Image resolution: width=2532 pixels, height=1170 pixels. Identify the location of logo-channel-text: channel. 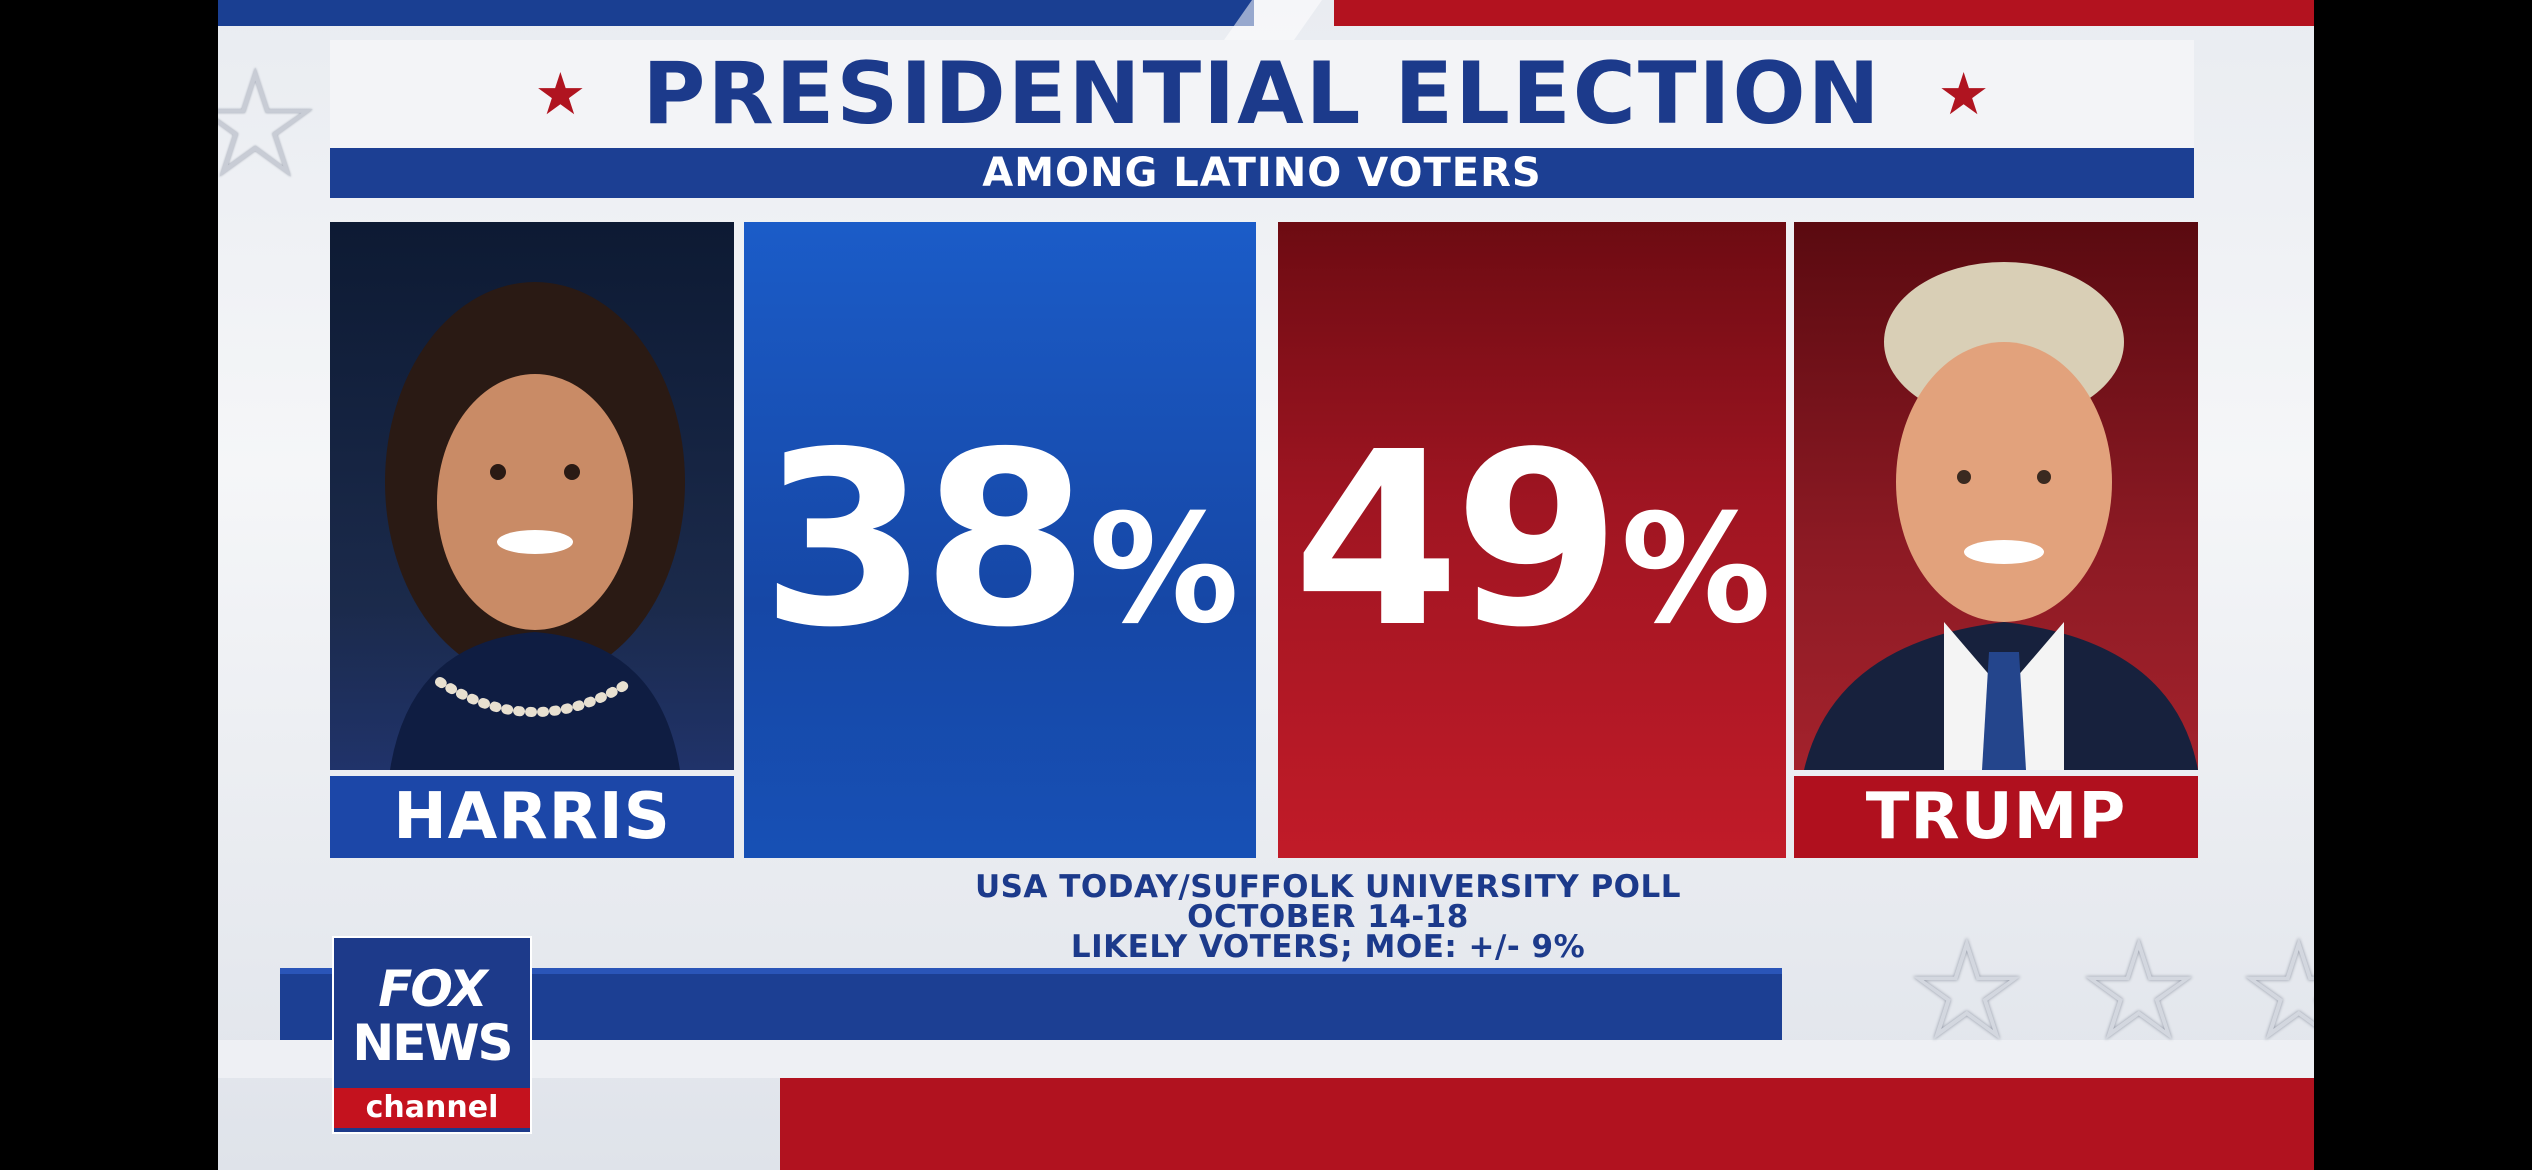
(432, 1108).